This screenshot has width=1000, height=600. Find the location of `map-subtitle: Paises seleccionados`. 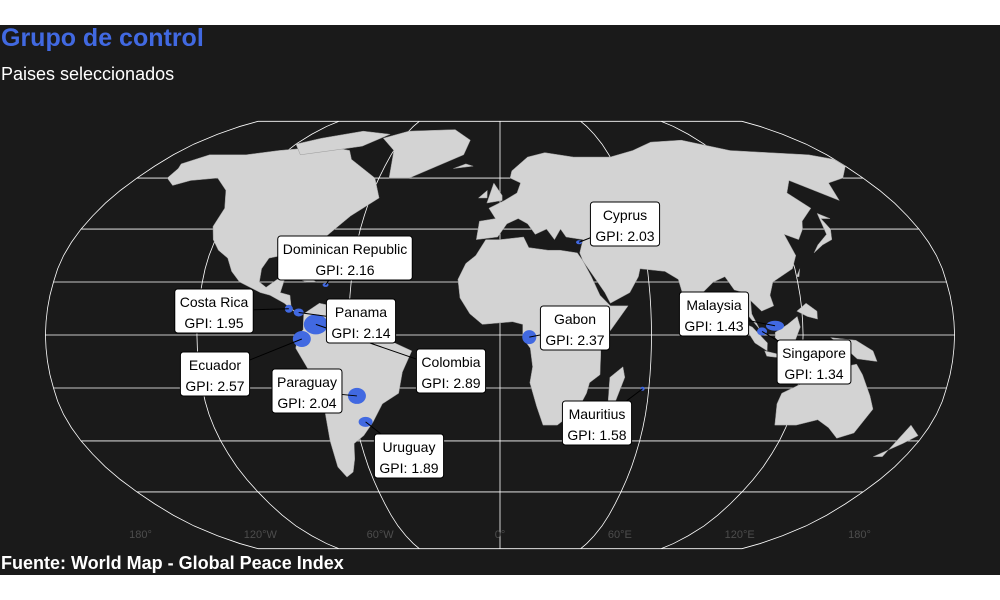

map-subtitle: Paises seleccionados is located at coordinates (88, 74).